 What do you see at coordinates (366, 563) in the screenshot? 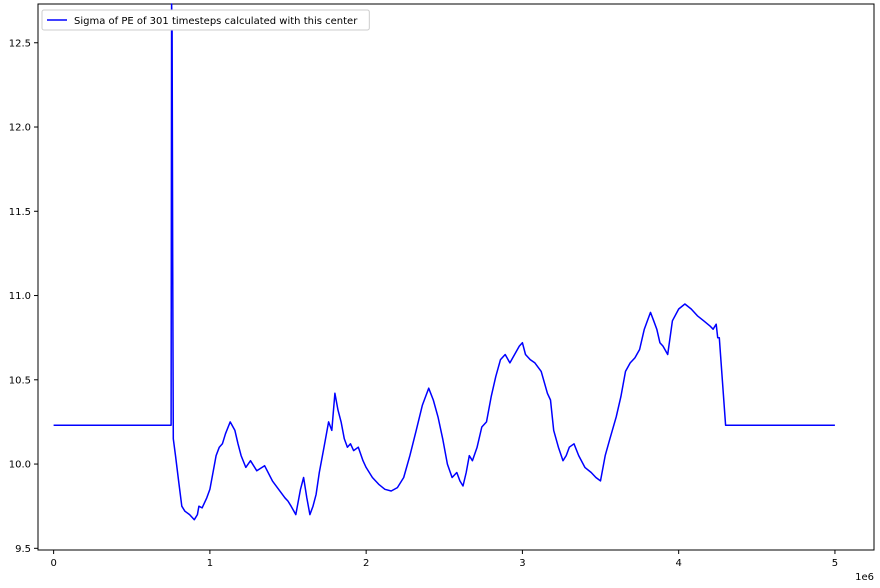
I see `x-tick-label: 2` at bounding box center [366, 563].